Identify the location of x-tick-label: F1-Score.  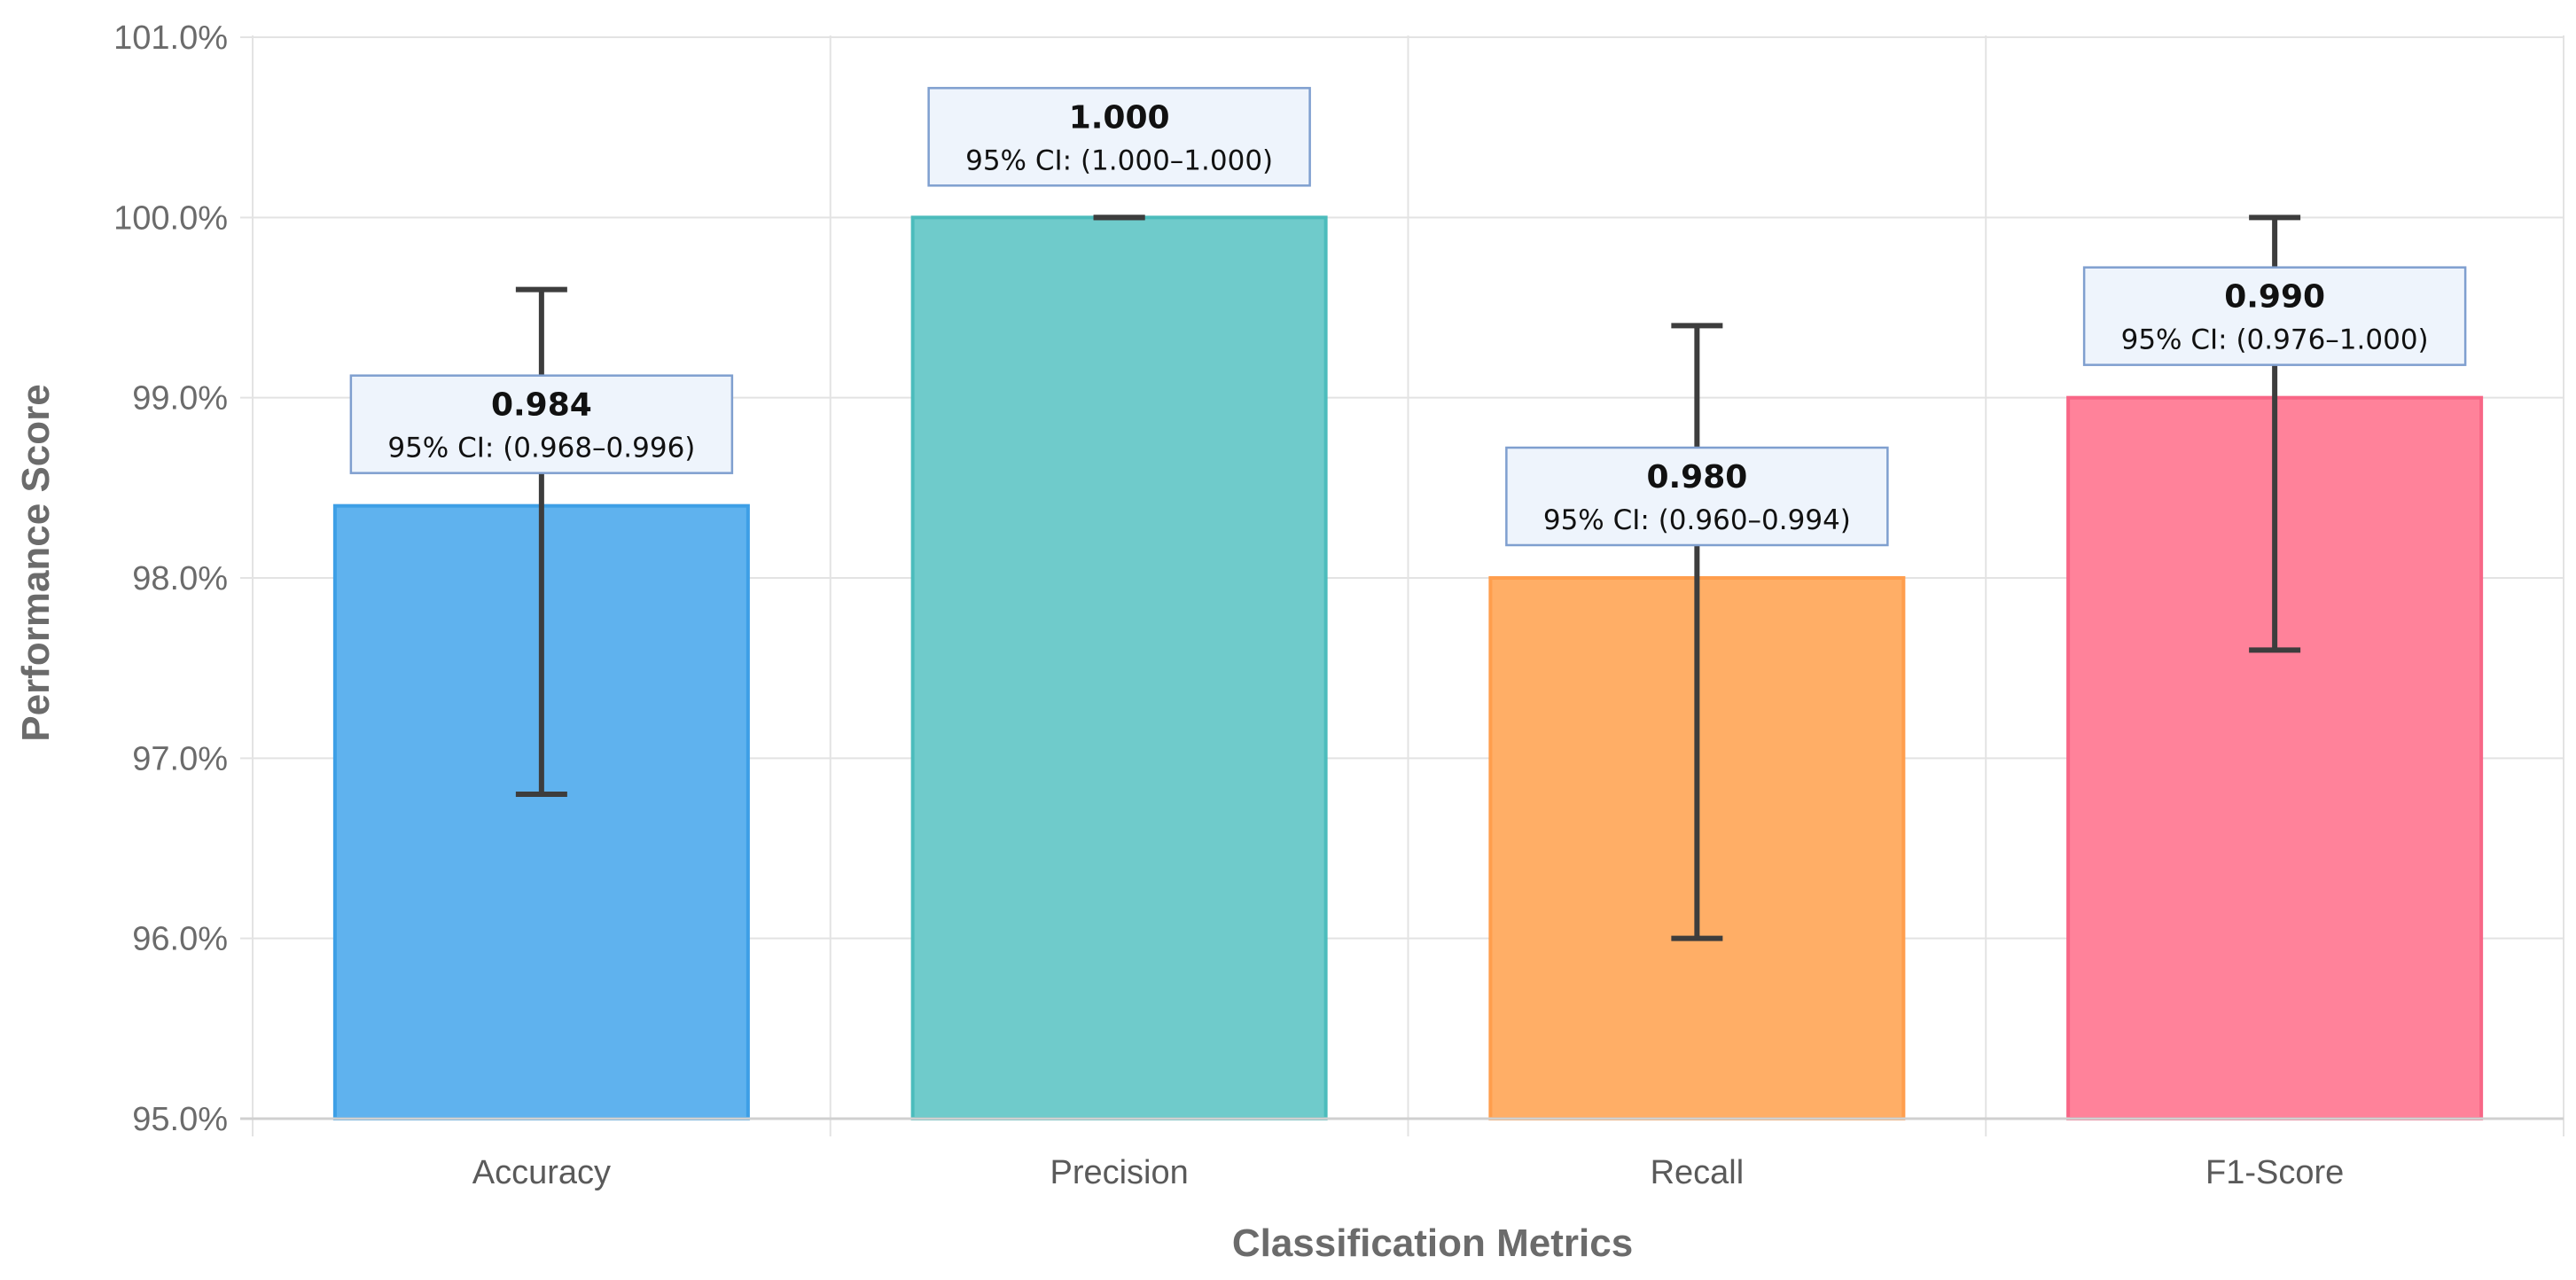
(2274, 1172).